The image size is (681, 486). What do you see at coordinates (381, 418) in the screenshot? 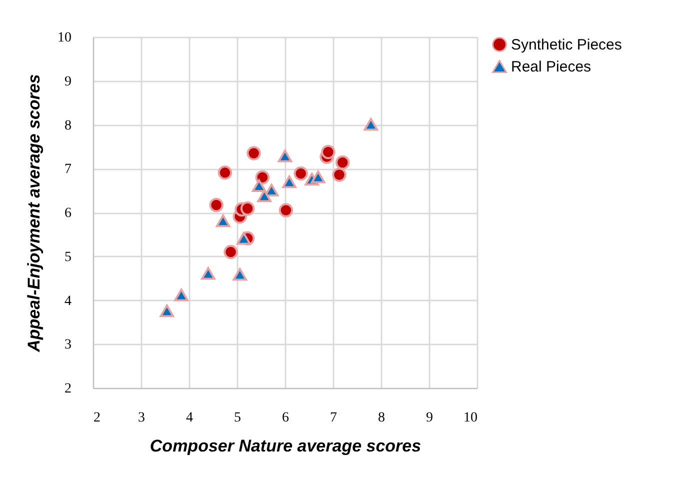
I see `x-tick-label: 8` at bounding box center [381, 418].